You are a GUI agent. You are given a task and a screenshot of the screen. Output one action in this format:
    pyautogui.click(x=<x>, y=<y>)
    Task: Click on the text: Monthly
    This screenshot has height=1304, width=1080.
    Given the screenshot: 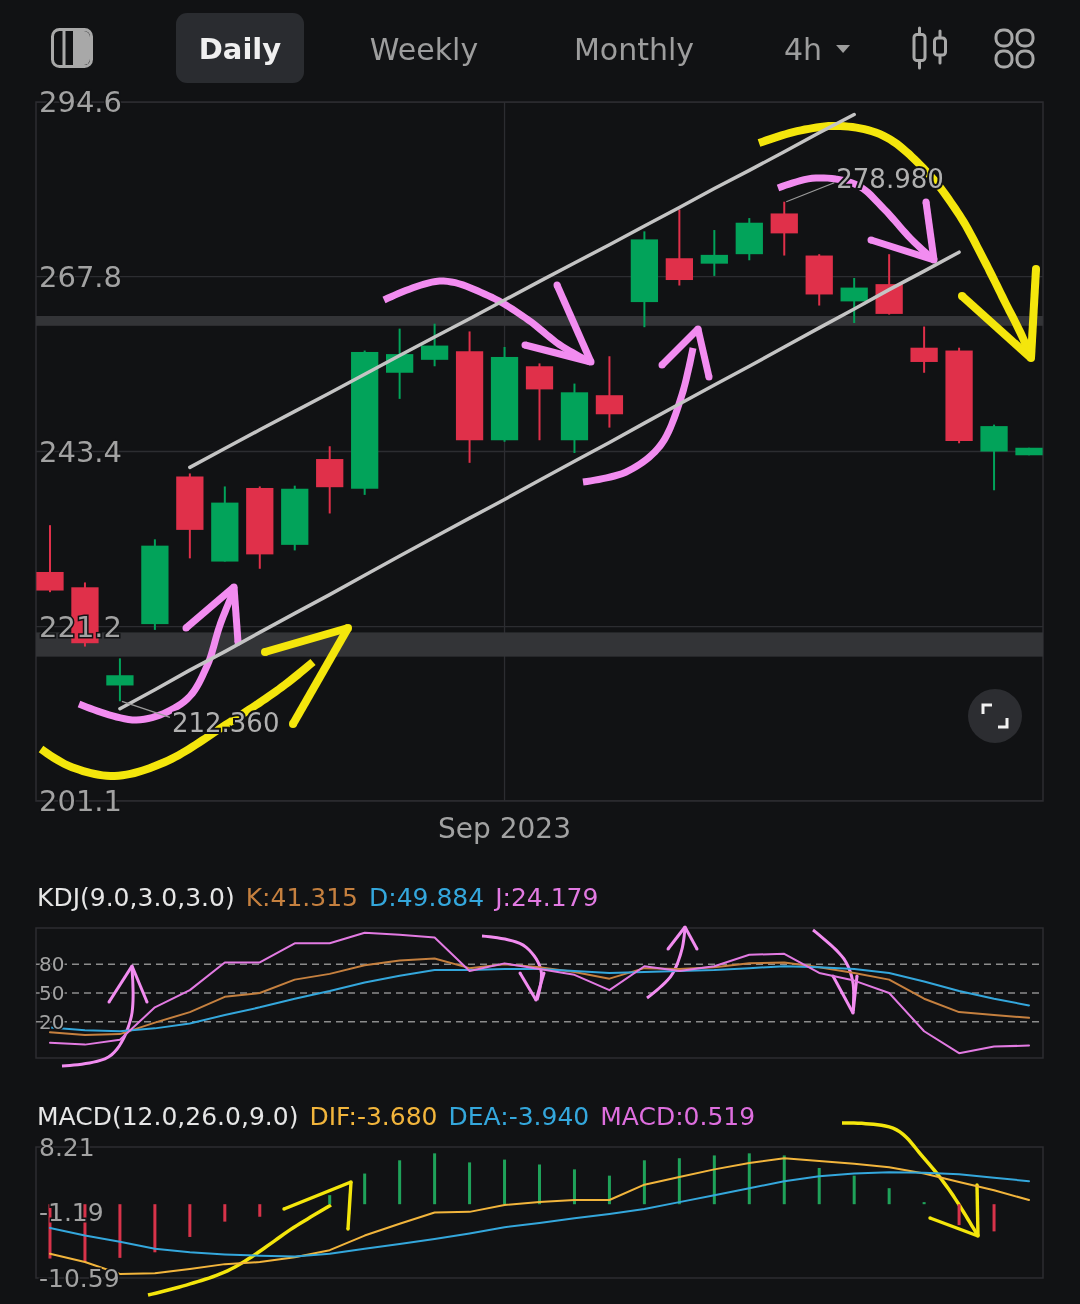 What is the action you would take?
    pyautogui.click(x=634, y=49)
    